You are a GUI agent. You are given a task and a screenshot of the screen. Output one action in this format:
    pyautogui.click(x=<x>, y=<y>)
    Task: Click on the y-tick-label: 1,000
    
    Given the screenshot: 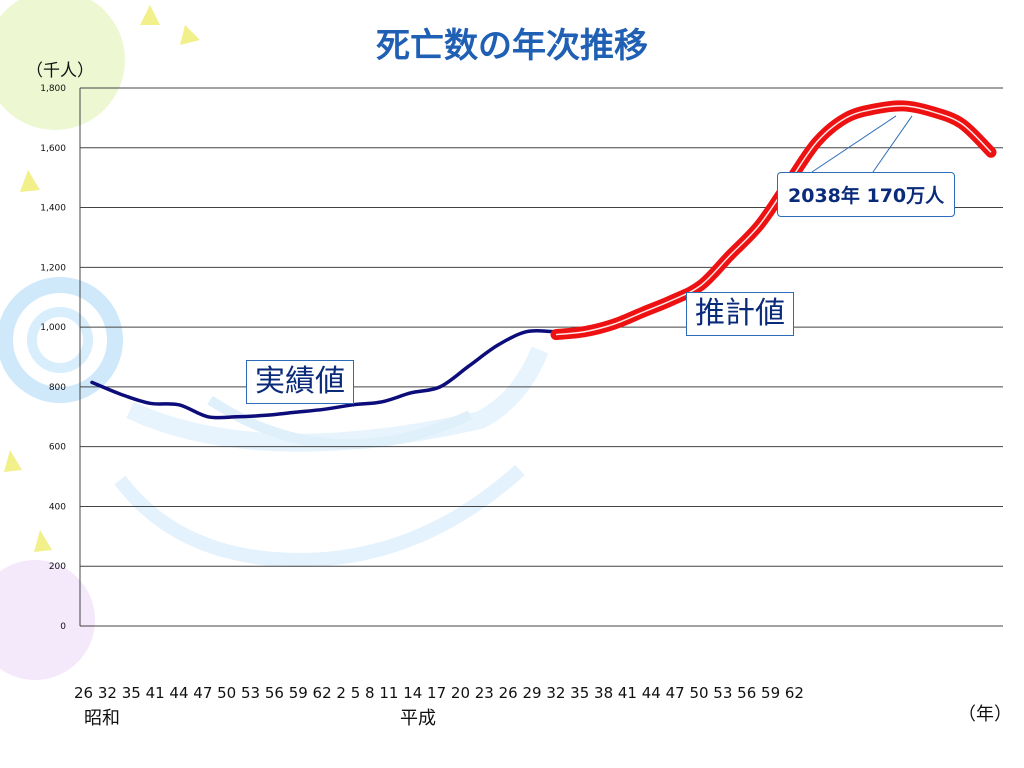 What is the action you would take?
    pyautogui.click(x=53, y=328)
    